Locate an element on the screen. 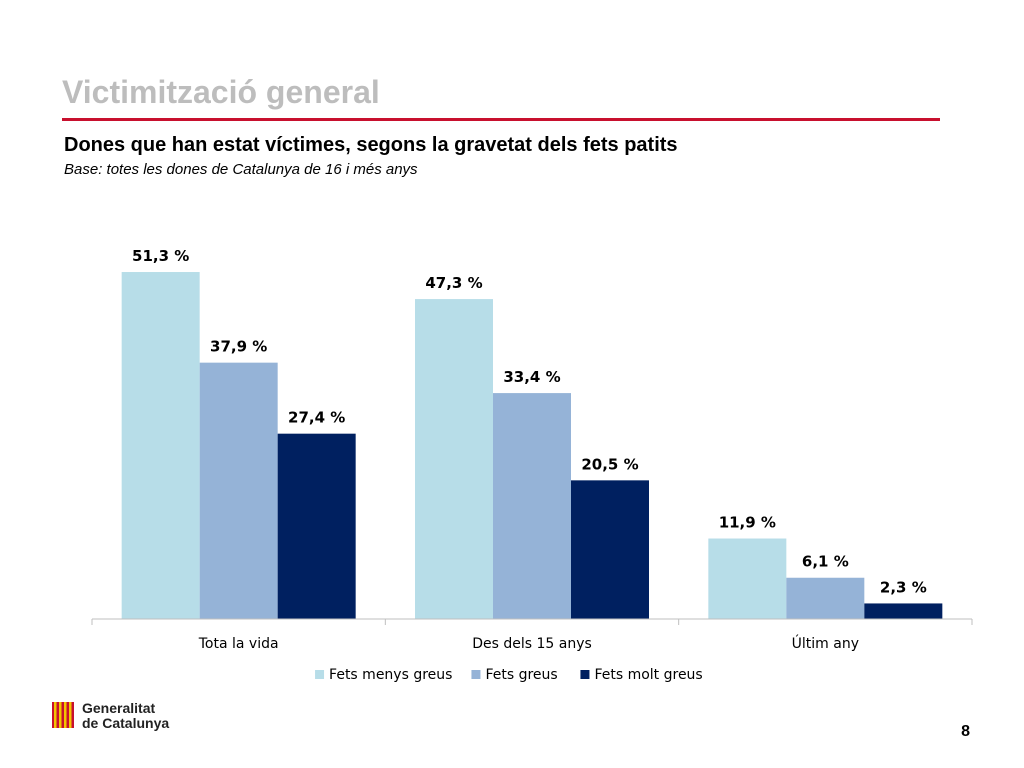 This screenshot has height=768, width=1024. brand-line-2: de Catalunya is located at coordinates (126, 723).